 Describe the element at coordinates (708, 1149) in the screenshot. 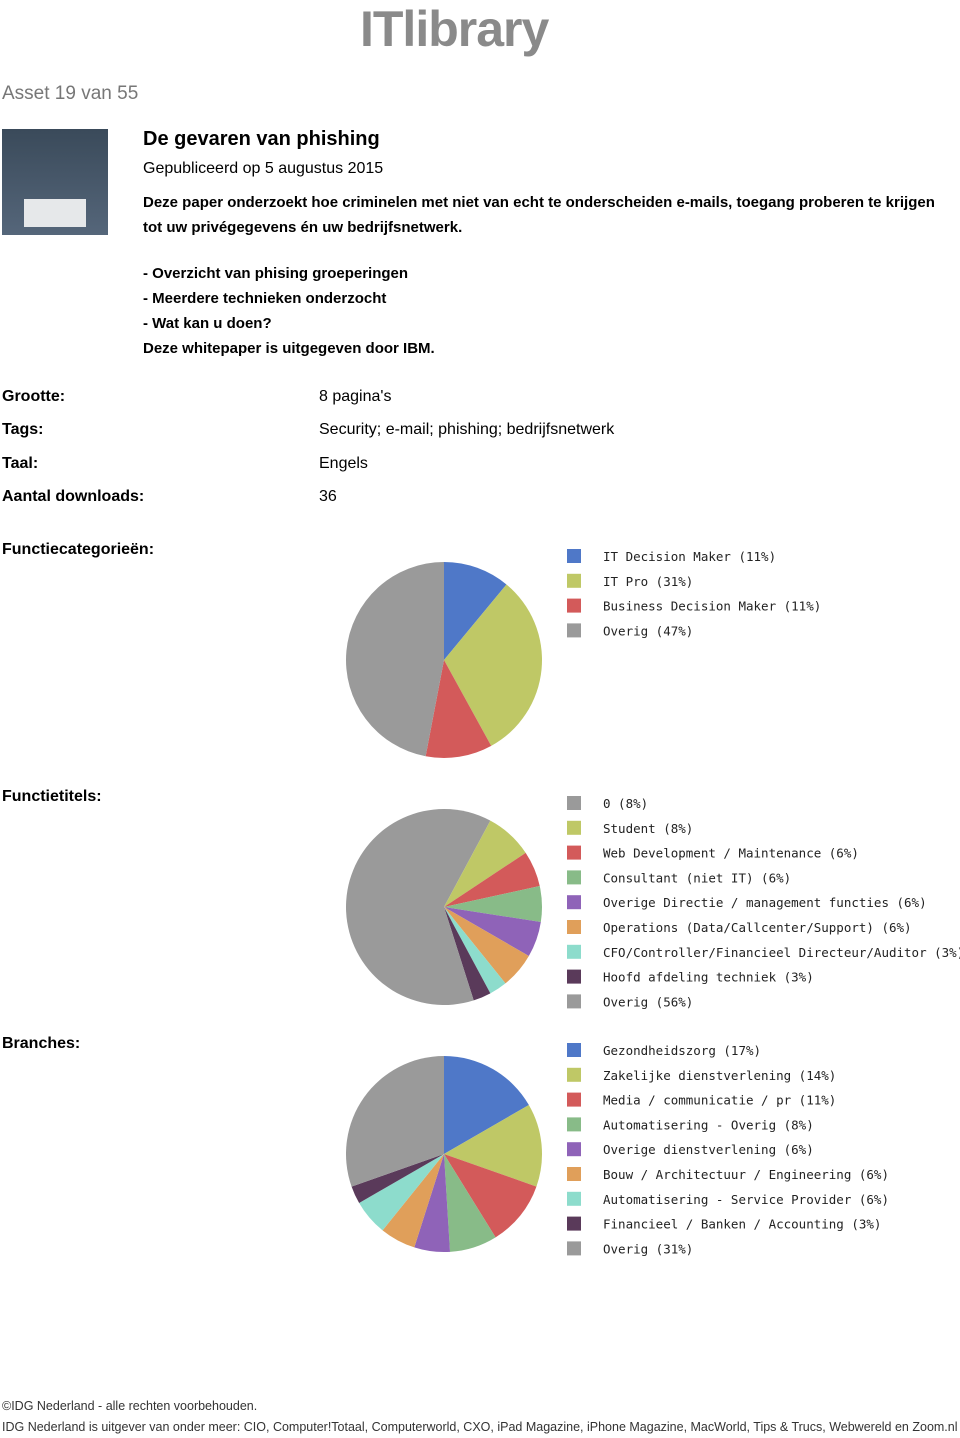

I see `legend-label: Overige dienstverlening (6%)` at that location.